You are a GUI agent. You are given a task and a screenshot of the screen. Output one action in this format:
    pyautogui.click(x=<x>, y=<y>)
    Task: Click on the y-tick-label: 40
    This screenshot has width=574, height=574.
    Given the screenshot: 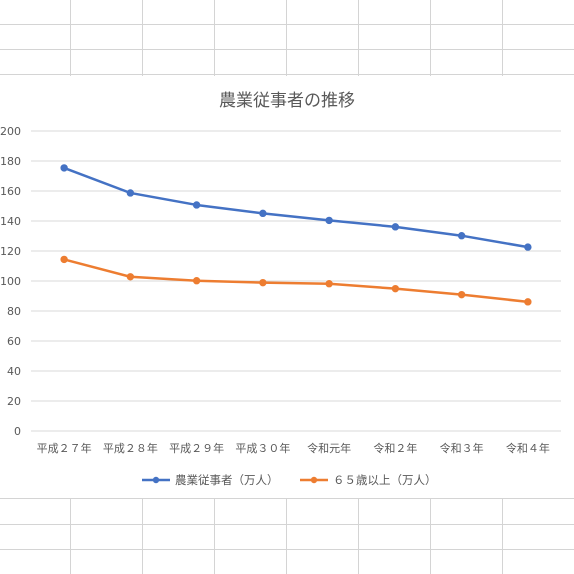 What is the action you would take?
    pyautogui.click(x=14, y=371)
    